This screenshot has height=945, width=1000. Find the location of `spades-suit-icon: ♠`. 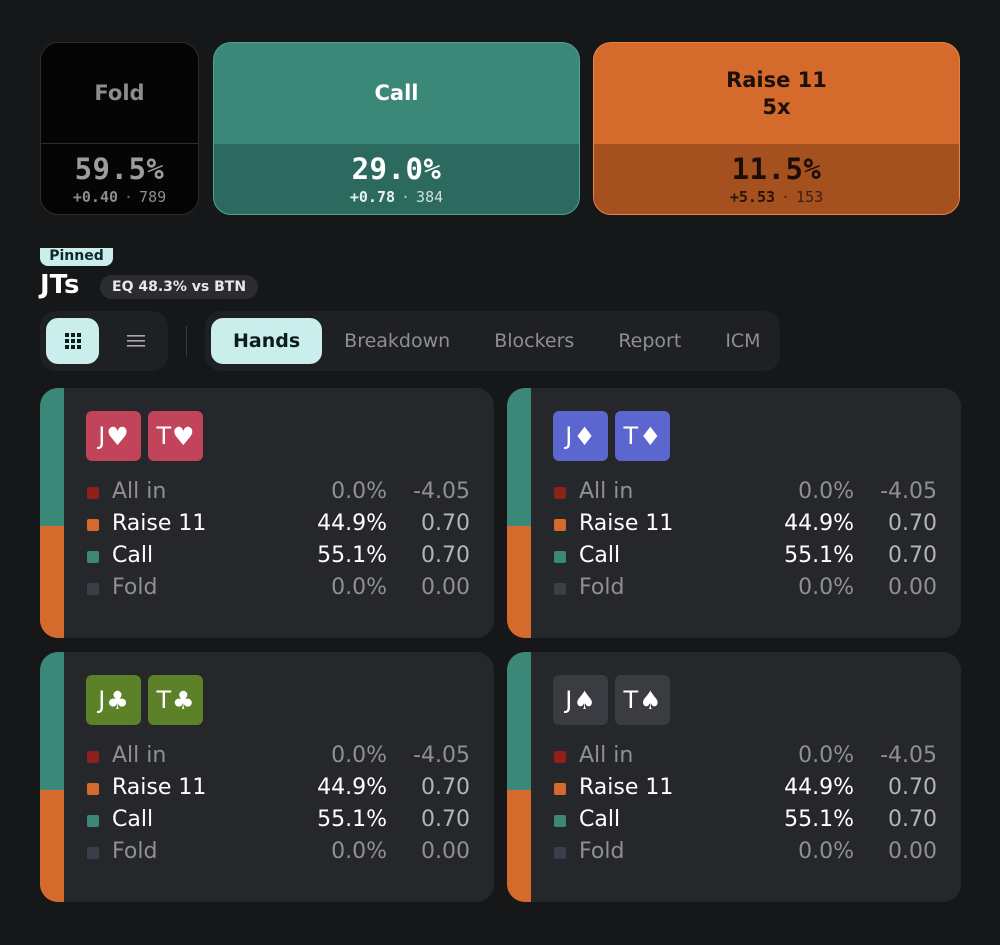

spades-suit-icon: ♠ is located at coordinates (584, 700).